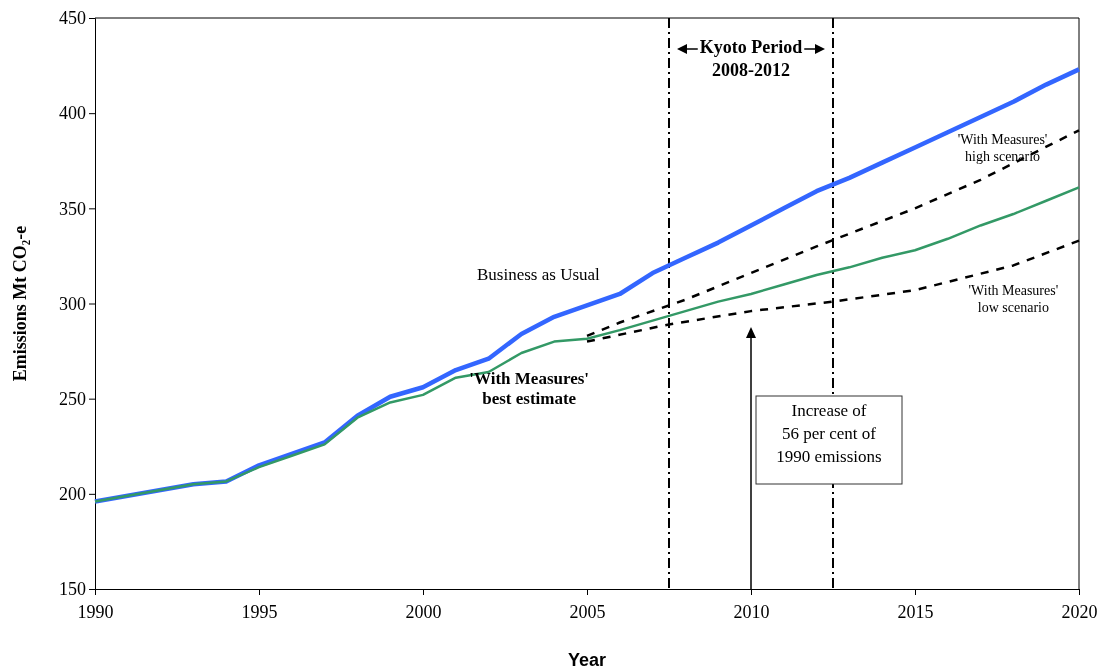 Image resolution: width=1108 pixels, height=671 pixels. Describe the element at coordinates (95, 611) in the screenshot. I see `x-tick-label: 1990` at that location.